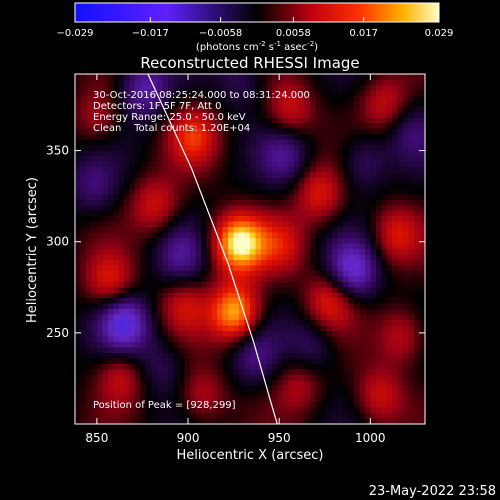 The image size is (500, 500). What do you see at coordinates (157, 106) in the screenshot?
I see `annotation-detectors: Detectors: 1F 5F 7F, Att 0` at bounding box center [157, 106].